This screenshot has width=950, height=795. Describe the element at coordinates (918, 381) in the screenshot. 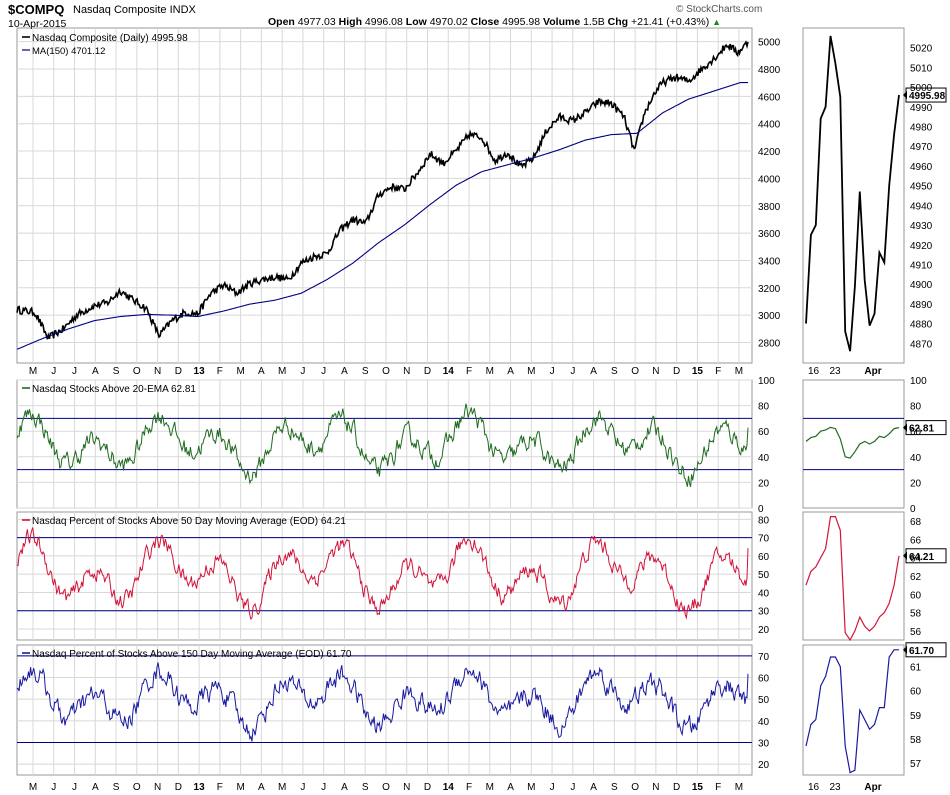

I see `zoom-y-tick-label: 100` at that location.